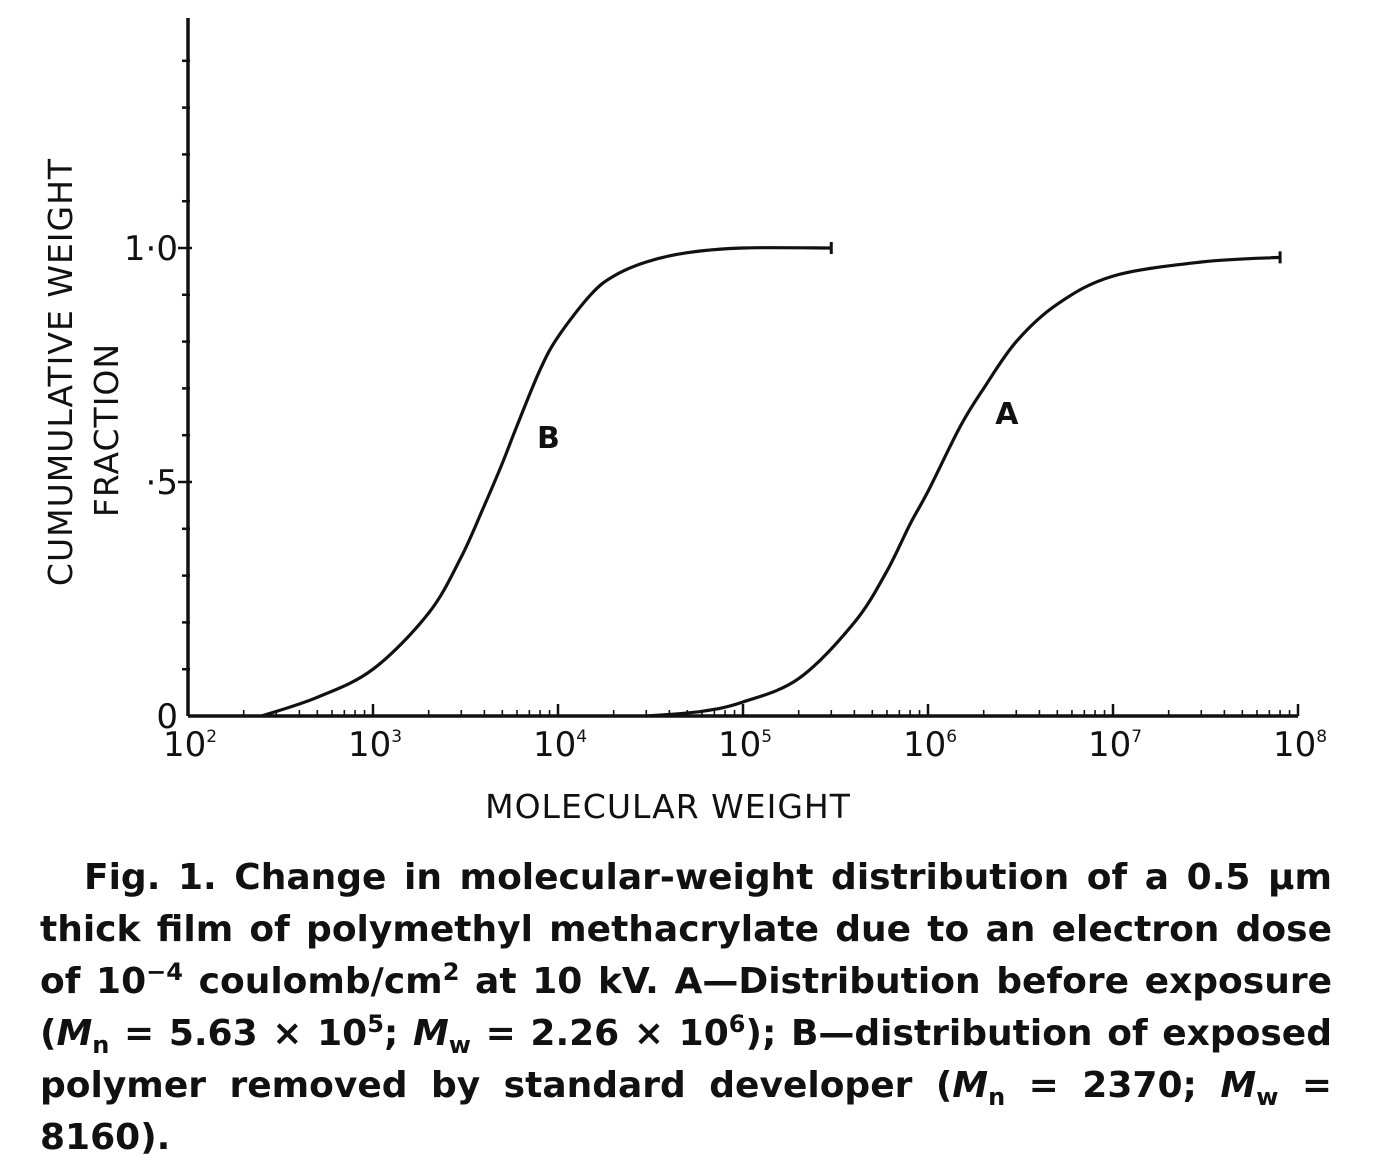  I want to click on x-tick-label: 105, so click(745, 745).